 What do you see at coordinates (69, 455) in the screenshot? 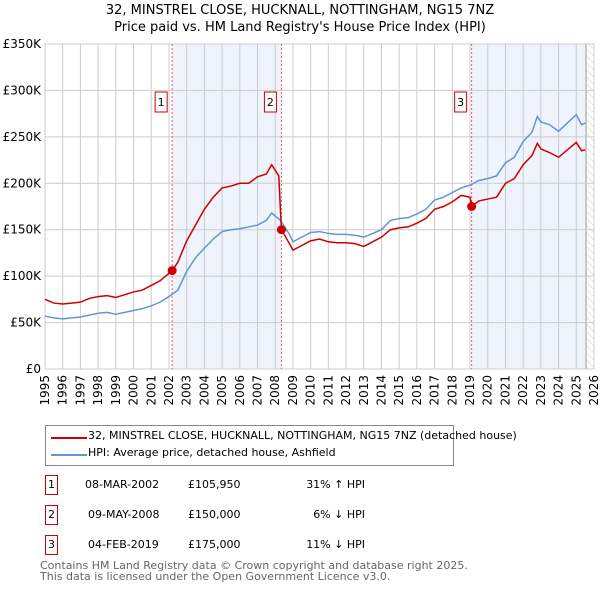
I see `legend-hpi-swatch` at bounding box center [69, 455].